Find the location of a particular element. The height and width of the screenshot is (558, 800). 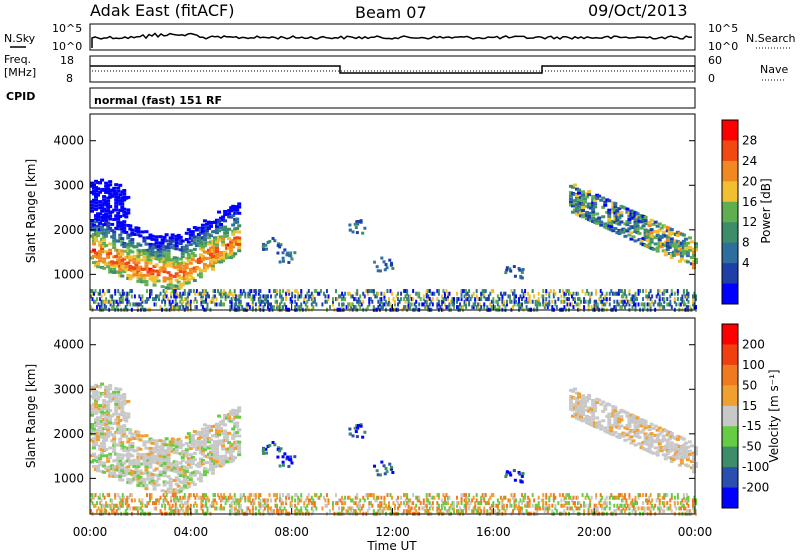

nave-label: Nave is located at coordinates (774, 69).